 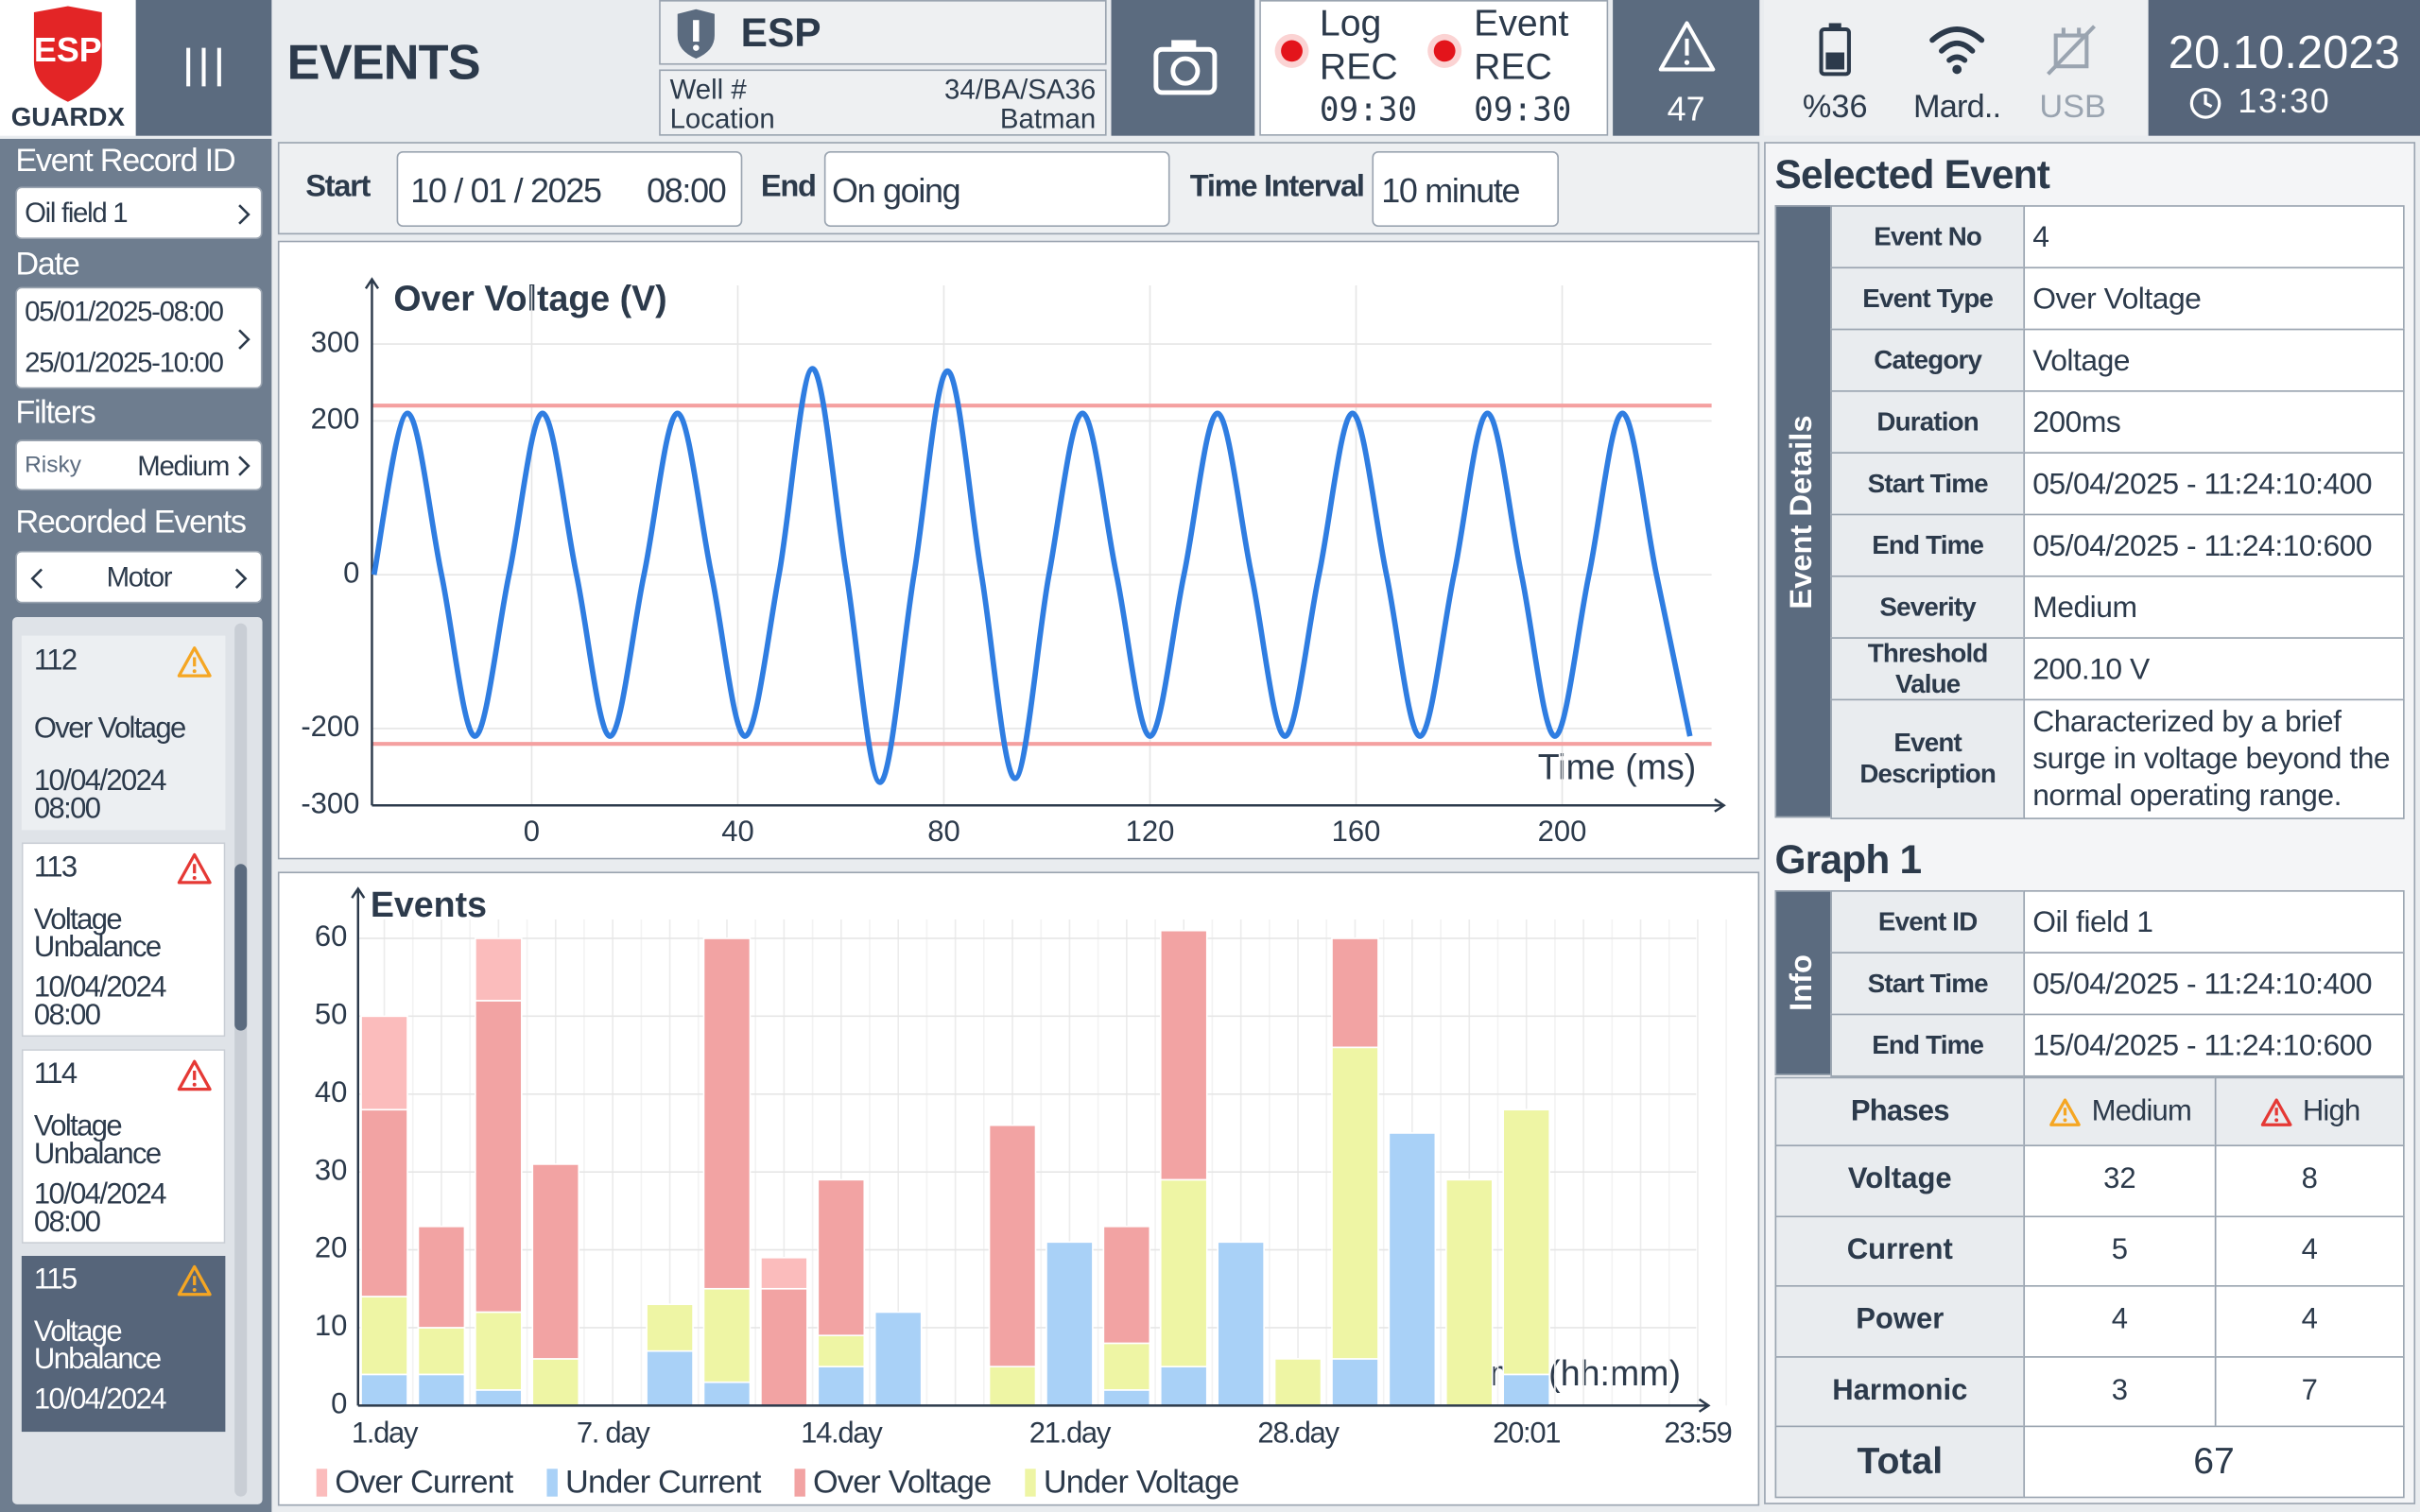 I want to click on row-label: Severity, so click(x=1928, y=607).